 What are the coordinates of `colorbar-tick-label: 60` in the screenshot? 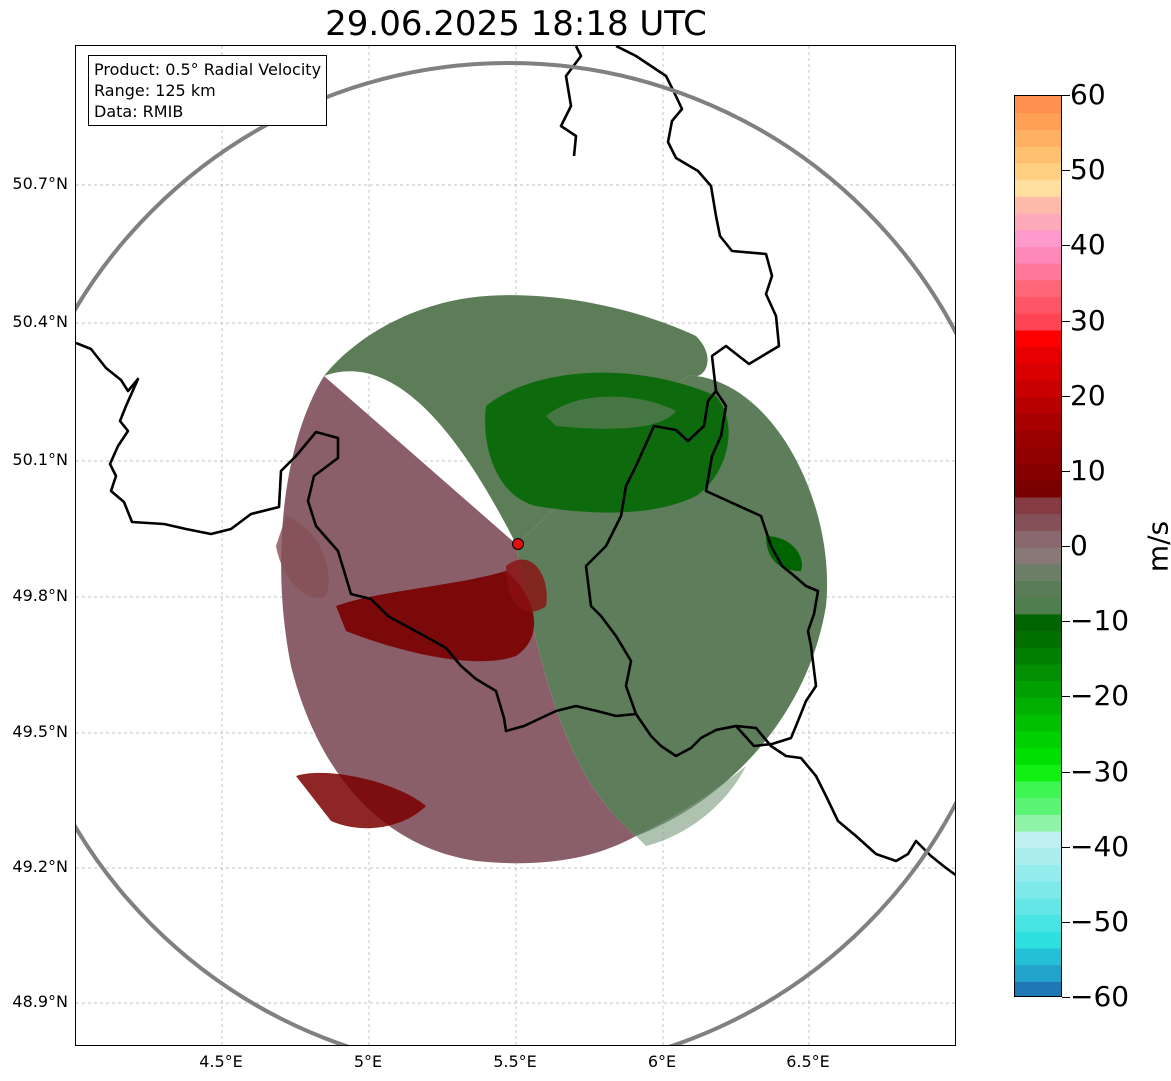 It's located at (1088, 94).